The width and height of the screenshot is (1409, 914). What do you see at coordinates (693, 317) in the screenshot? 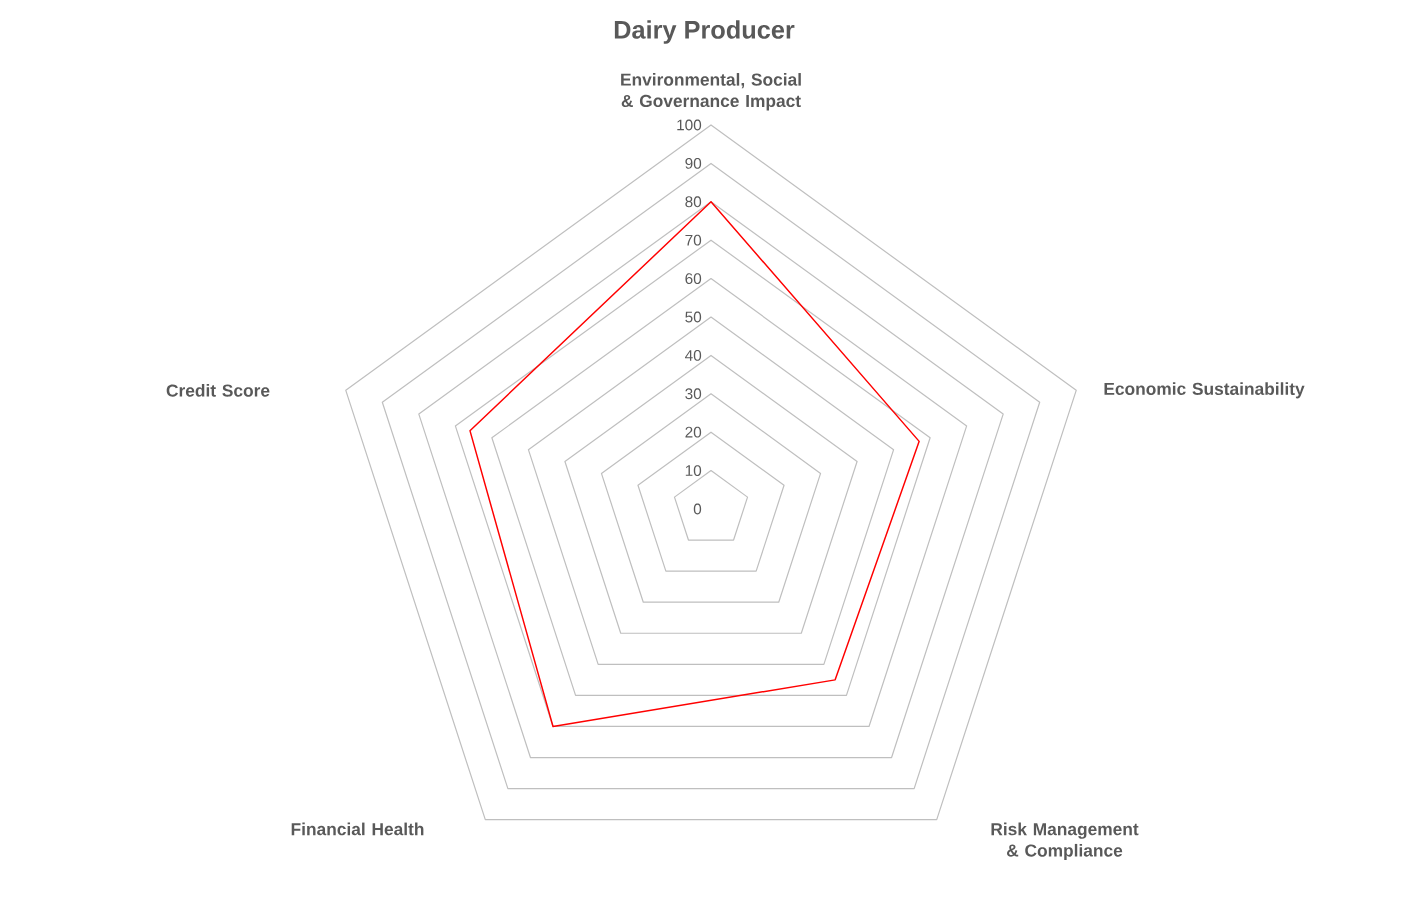
I see `y-tick-label: 50` at bounding box center [693, 317].